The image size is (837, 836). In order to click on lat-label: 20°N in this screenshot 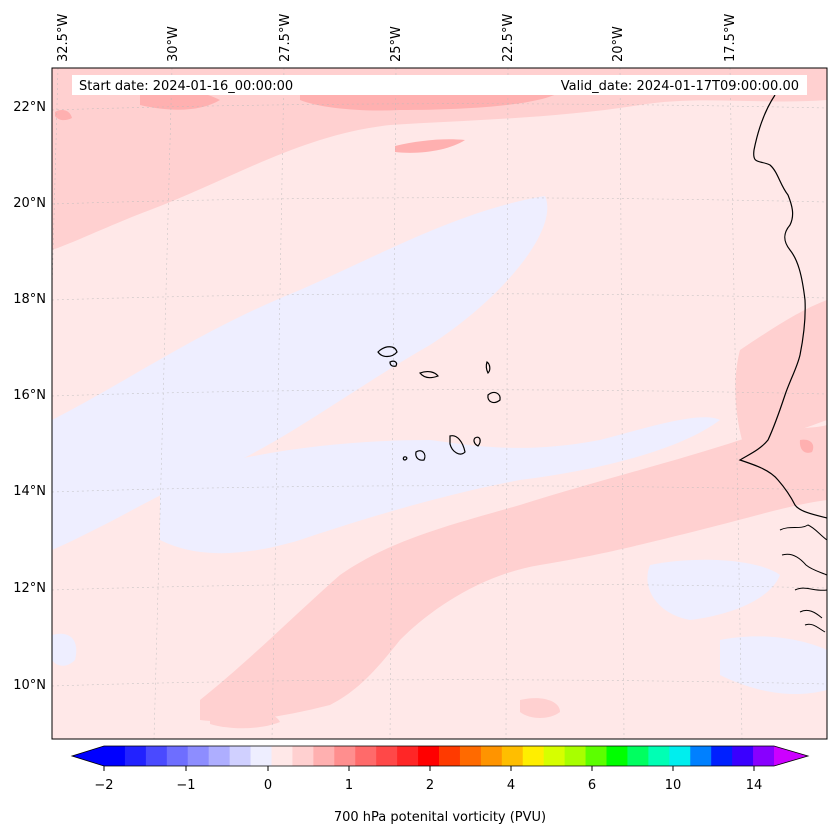, I will do `click(29, 203)`.